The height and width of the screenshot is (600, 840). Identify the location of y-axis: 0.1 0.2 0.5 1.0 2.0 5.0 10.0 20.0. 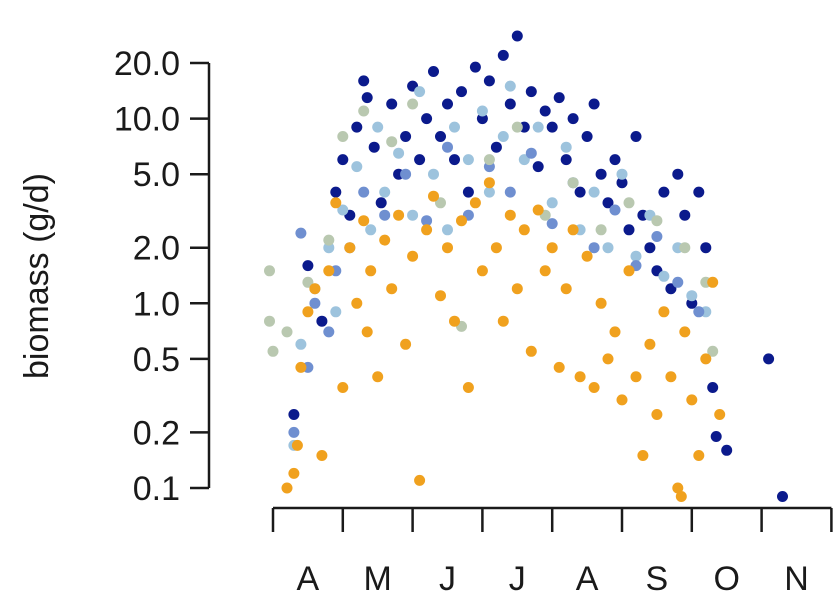
(162, 276).